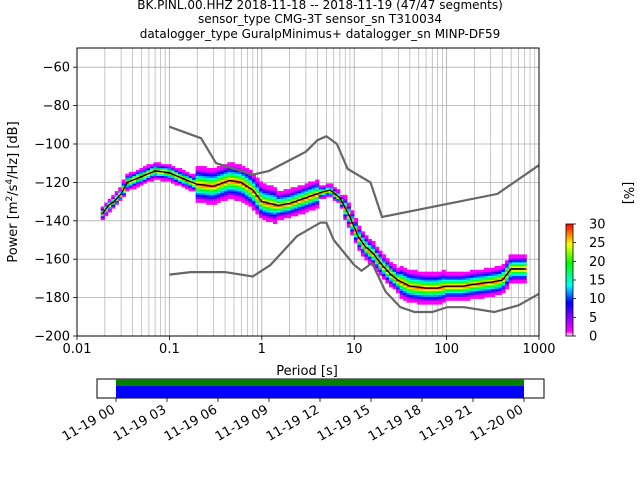 The height and width of the screenshot is (480, 640). What do you see at coordinates (344, 423) in the screenshot?
I see `timeline-tick-label: 11-19 15` at bounding box center [344, 423].